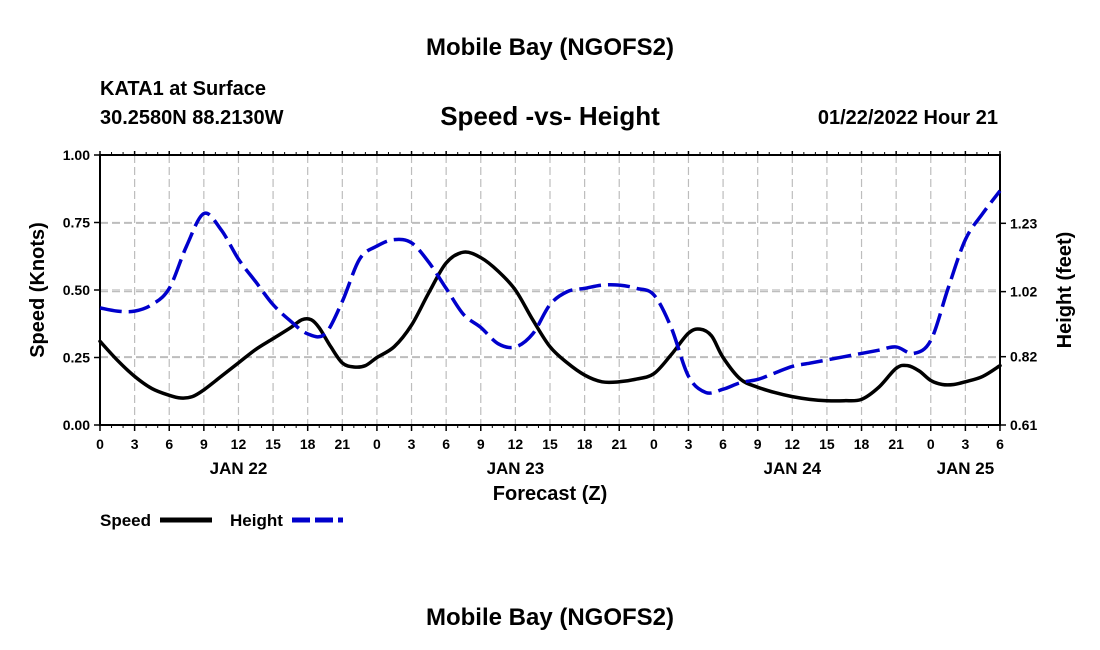 The width and height of the screenshot is (1100, 650). Describe the element at coordinates (1023, 357) in the screenshot. I see `y2-tick-label: 0.82` at that location.